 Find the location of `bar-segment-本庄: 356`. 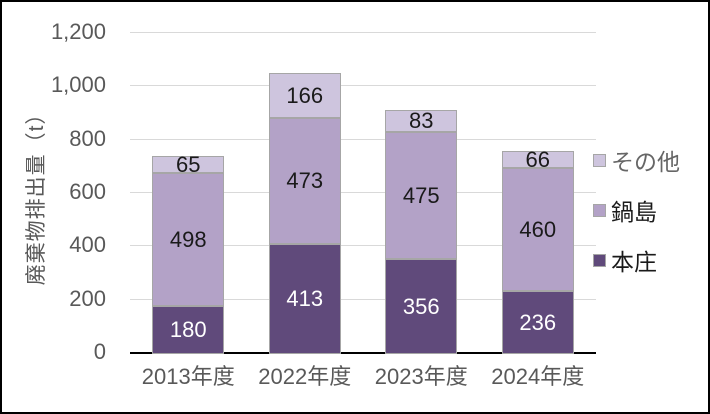

bar-segment-本庄: 356 is located at coordinates (421, 306).